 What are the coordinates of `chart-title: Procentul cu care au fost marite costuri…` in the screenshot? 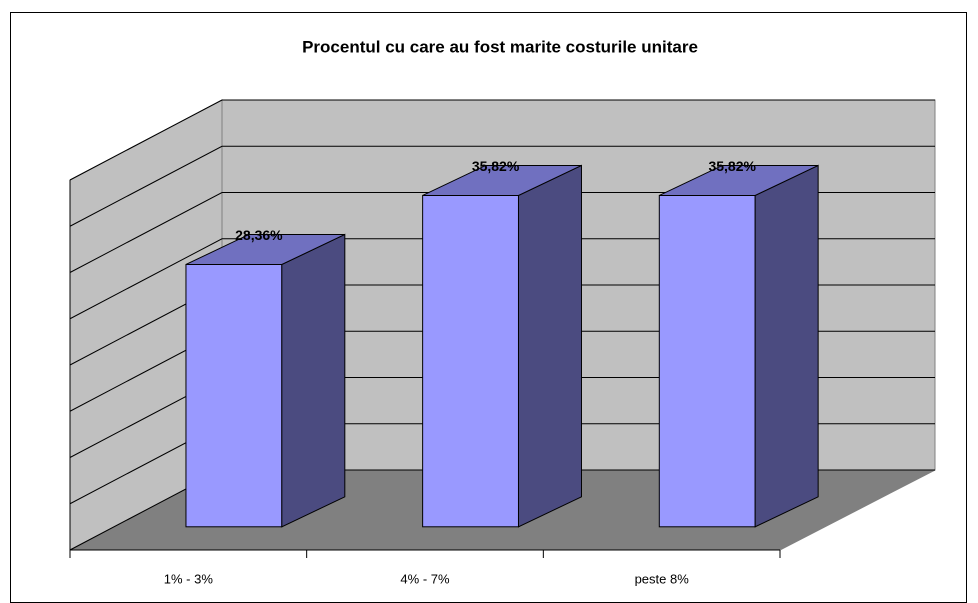 It's located at (500, 46).